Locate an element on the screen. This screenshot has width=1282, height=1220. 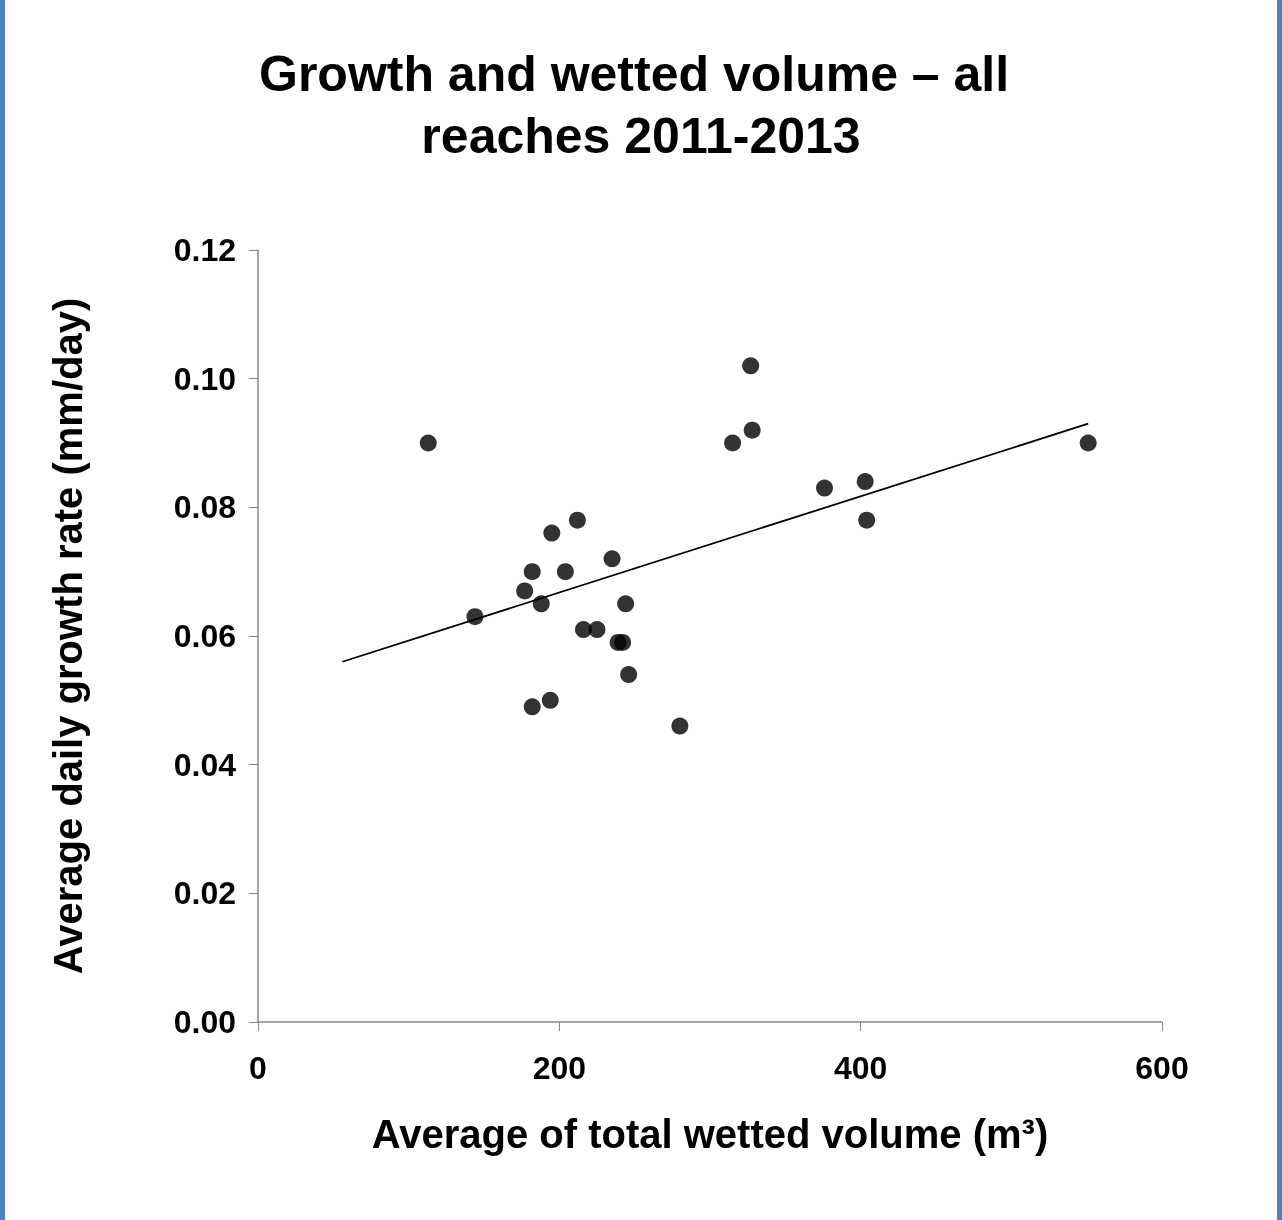
y-tick-label: 0.12 is located at coordinates (204, 250).